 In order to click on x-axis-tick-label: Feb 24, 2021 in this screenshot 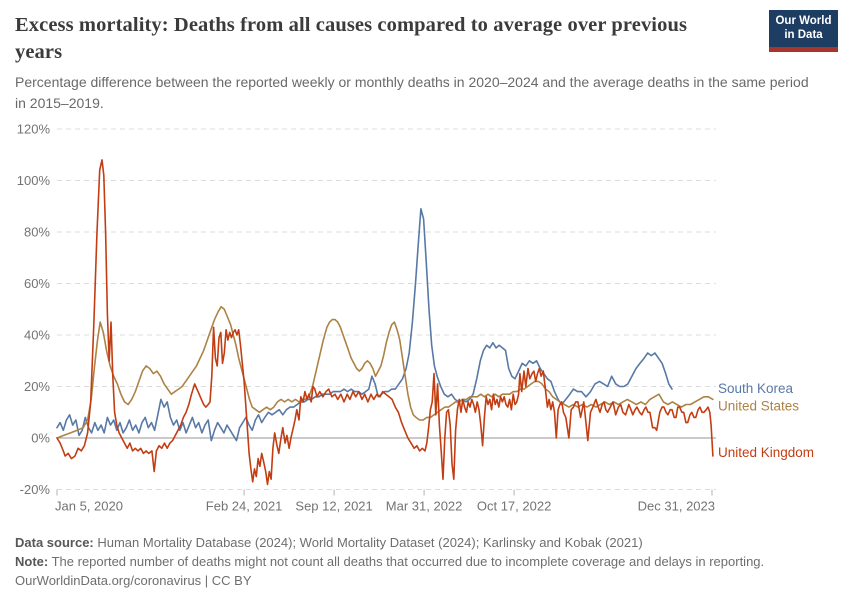, I will do `click(244, 506)`.